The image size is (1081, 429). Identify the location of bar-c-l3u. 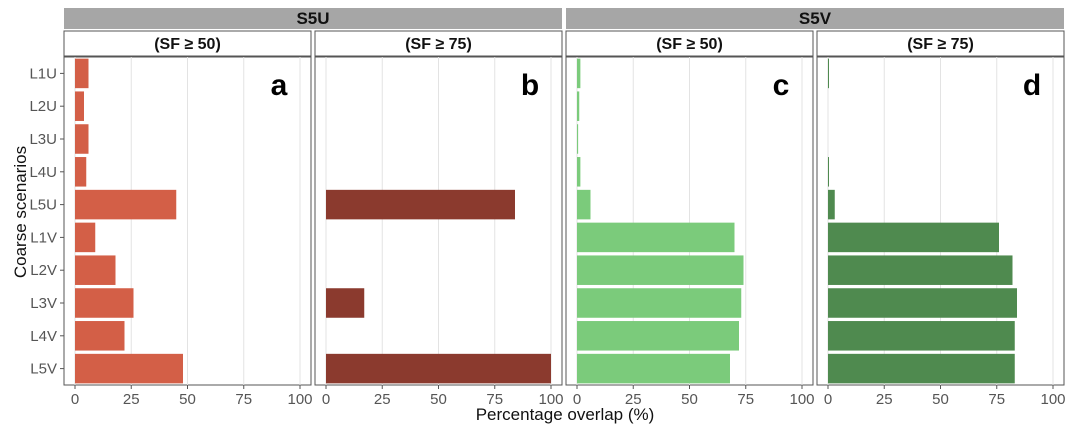
(578, 139).